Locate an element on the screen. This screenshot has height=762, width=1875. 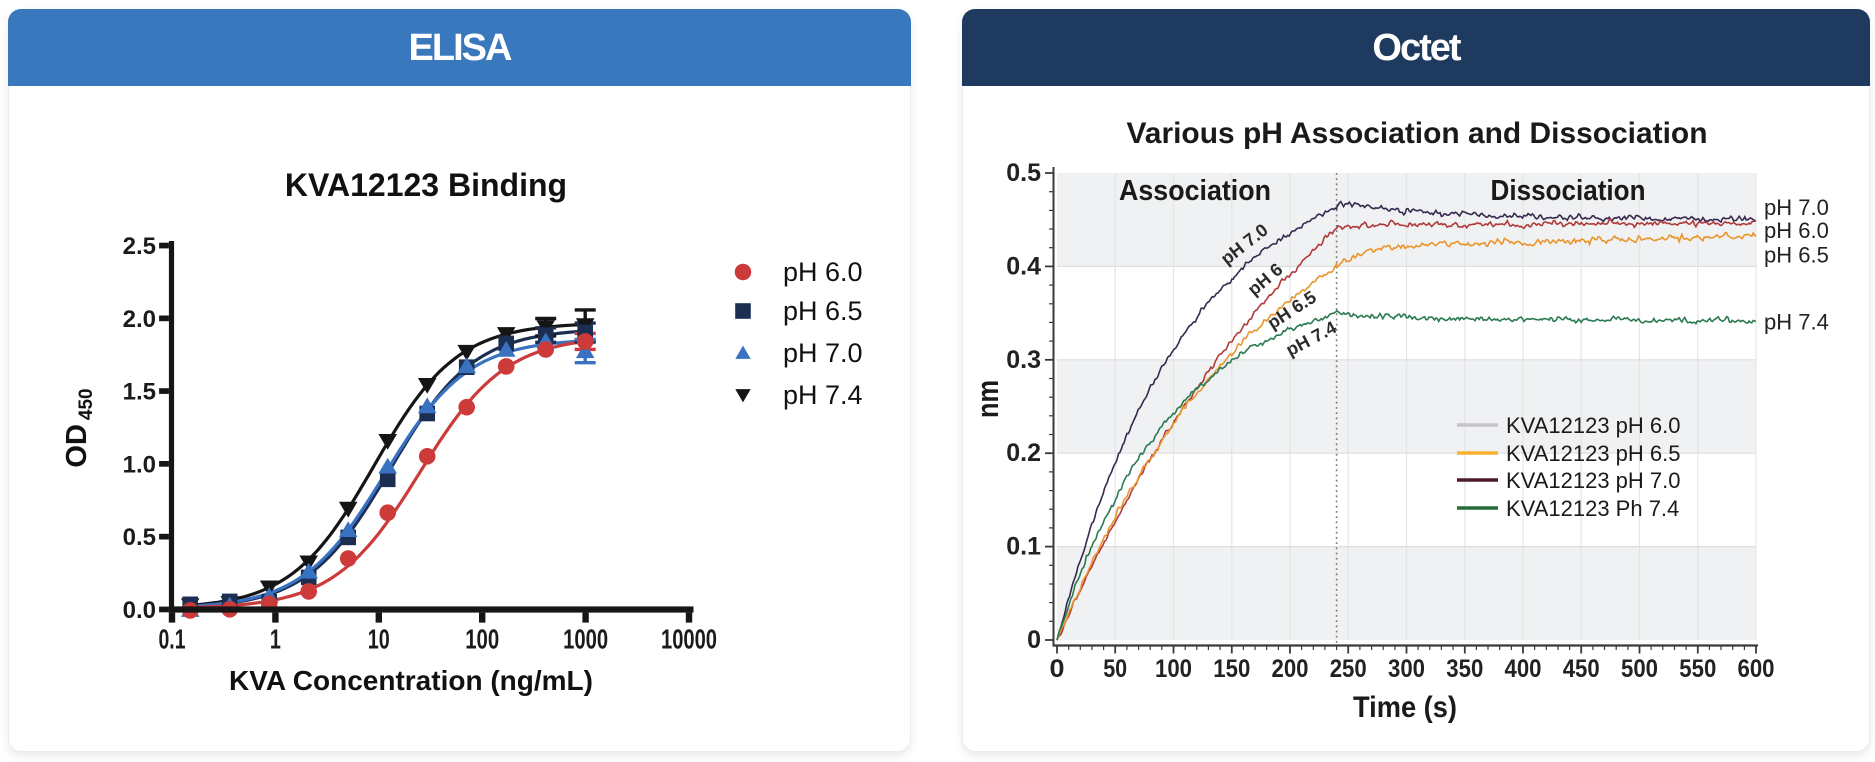
svg-text: Association is located at coordinates (1195, 191).